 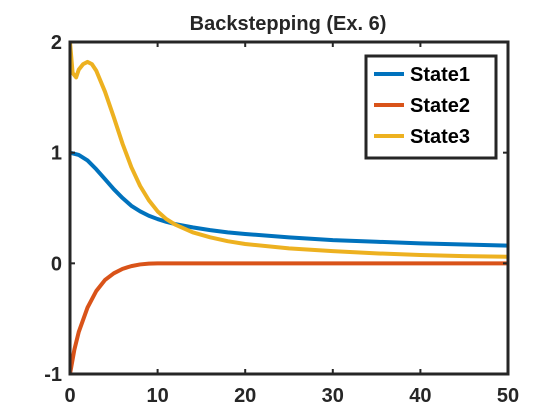 What do you see at coordinates (420, 396) in the screenshot?
I see `x-tick-label: 40` at bounding box center [420, 396].